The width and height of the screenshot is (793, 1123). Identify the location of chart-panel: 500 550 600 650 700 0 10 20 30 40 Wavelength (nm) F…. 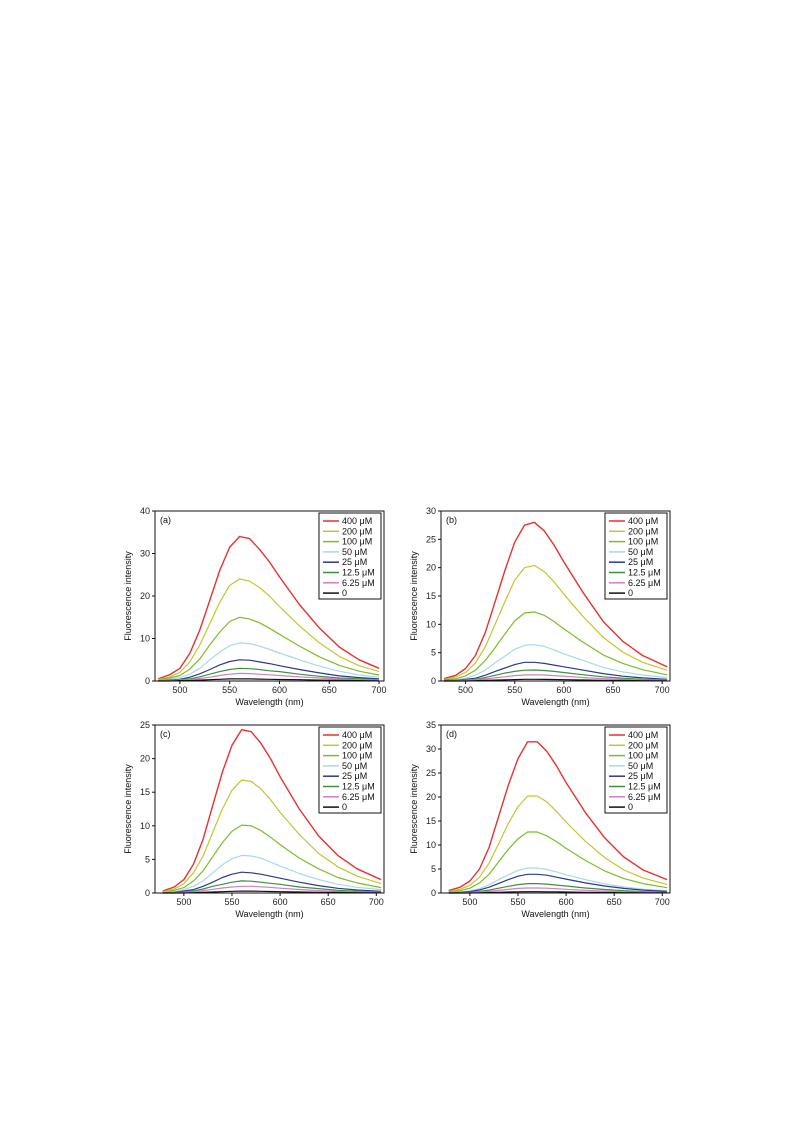
(255, 606).